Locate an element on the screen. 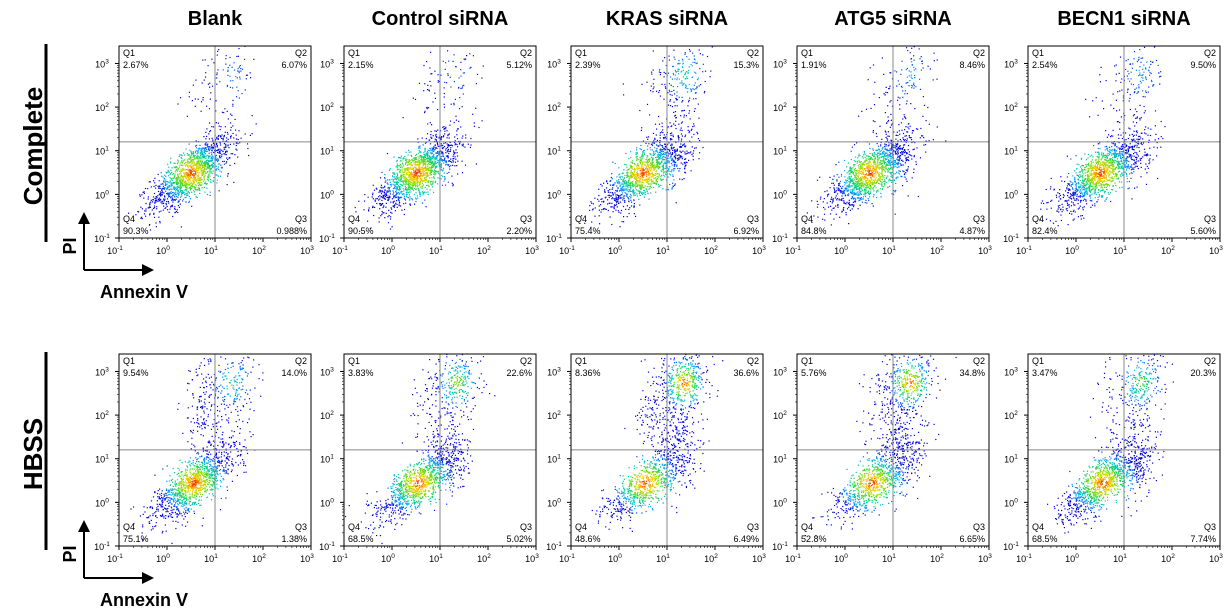 The width and height of the screenshot is (1231, 611). scatter-points is located at coordinates (192, 138).